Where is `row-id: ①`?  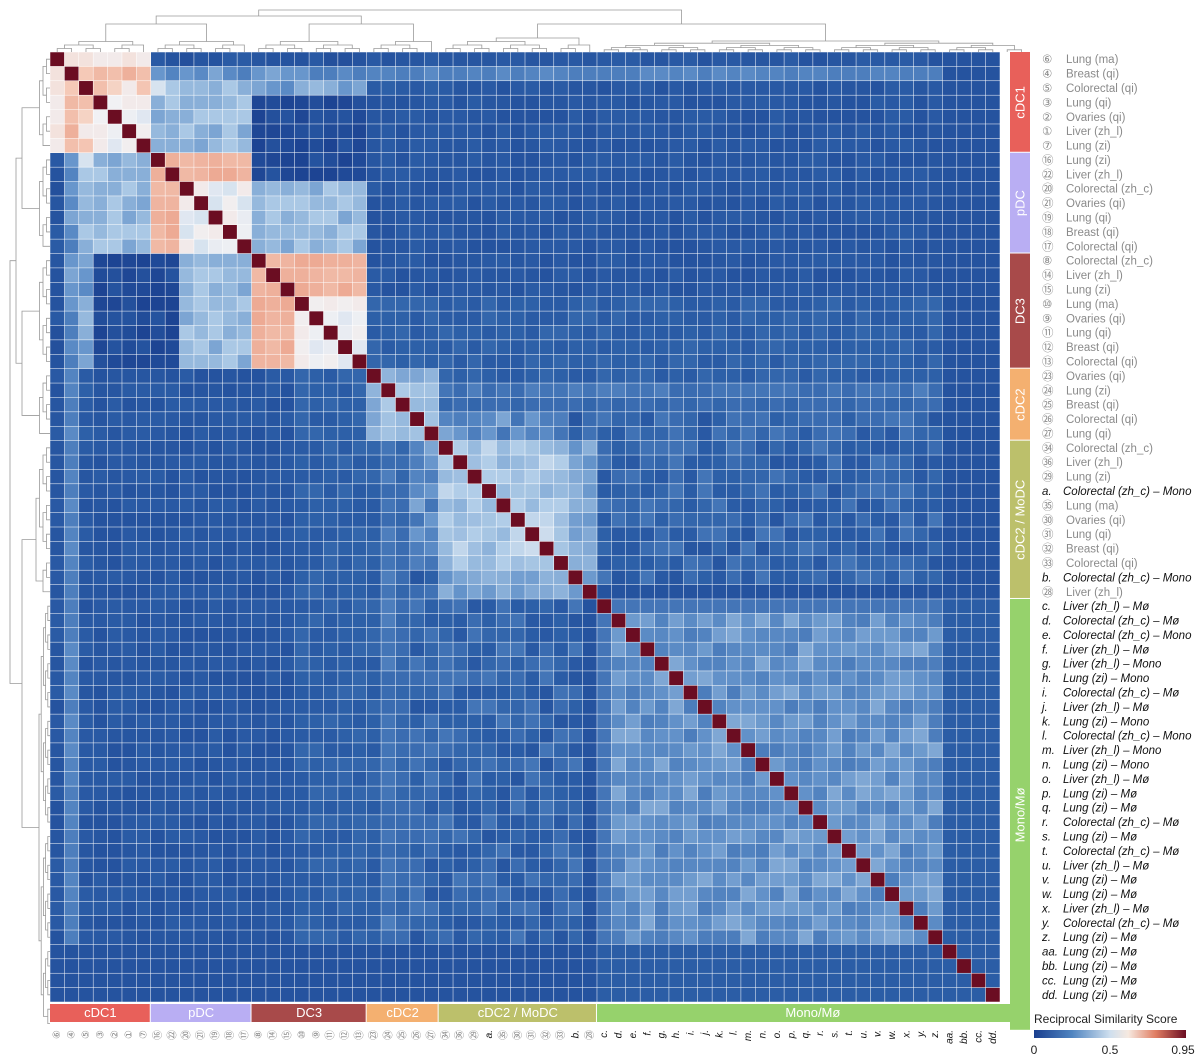 row-id: ① is located at coordinates (1047, 132).